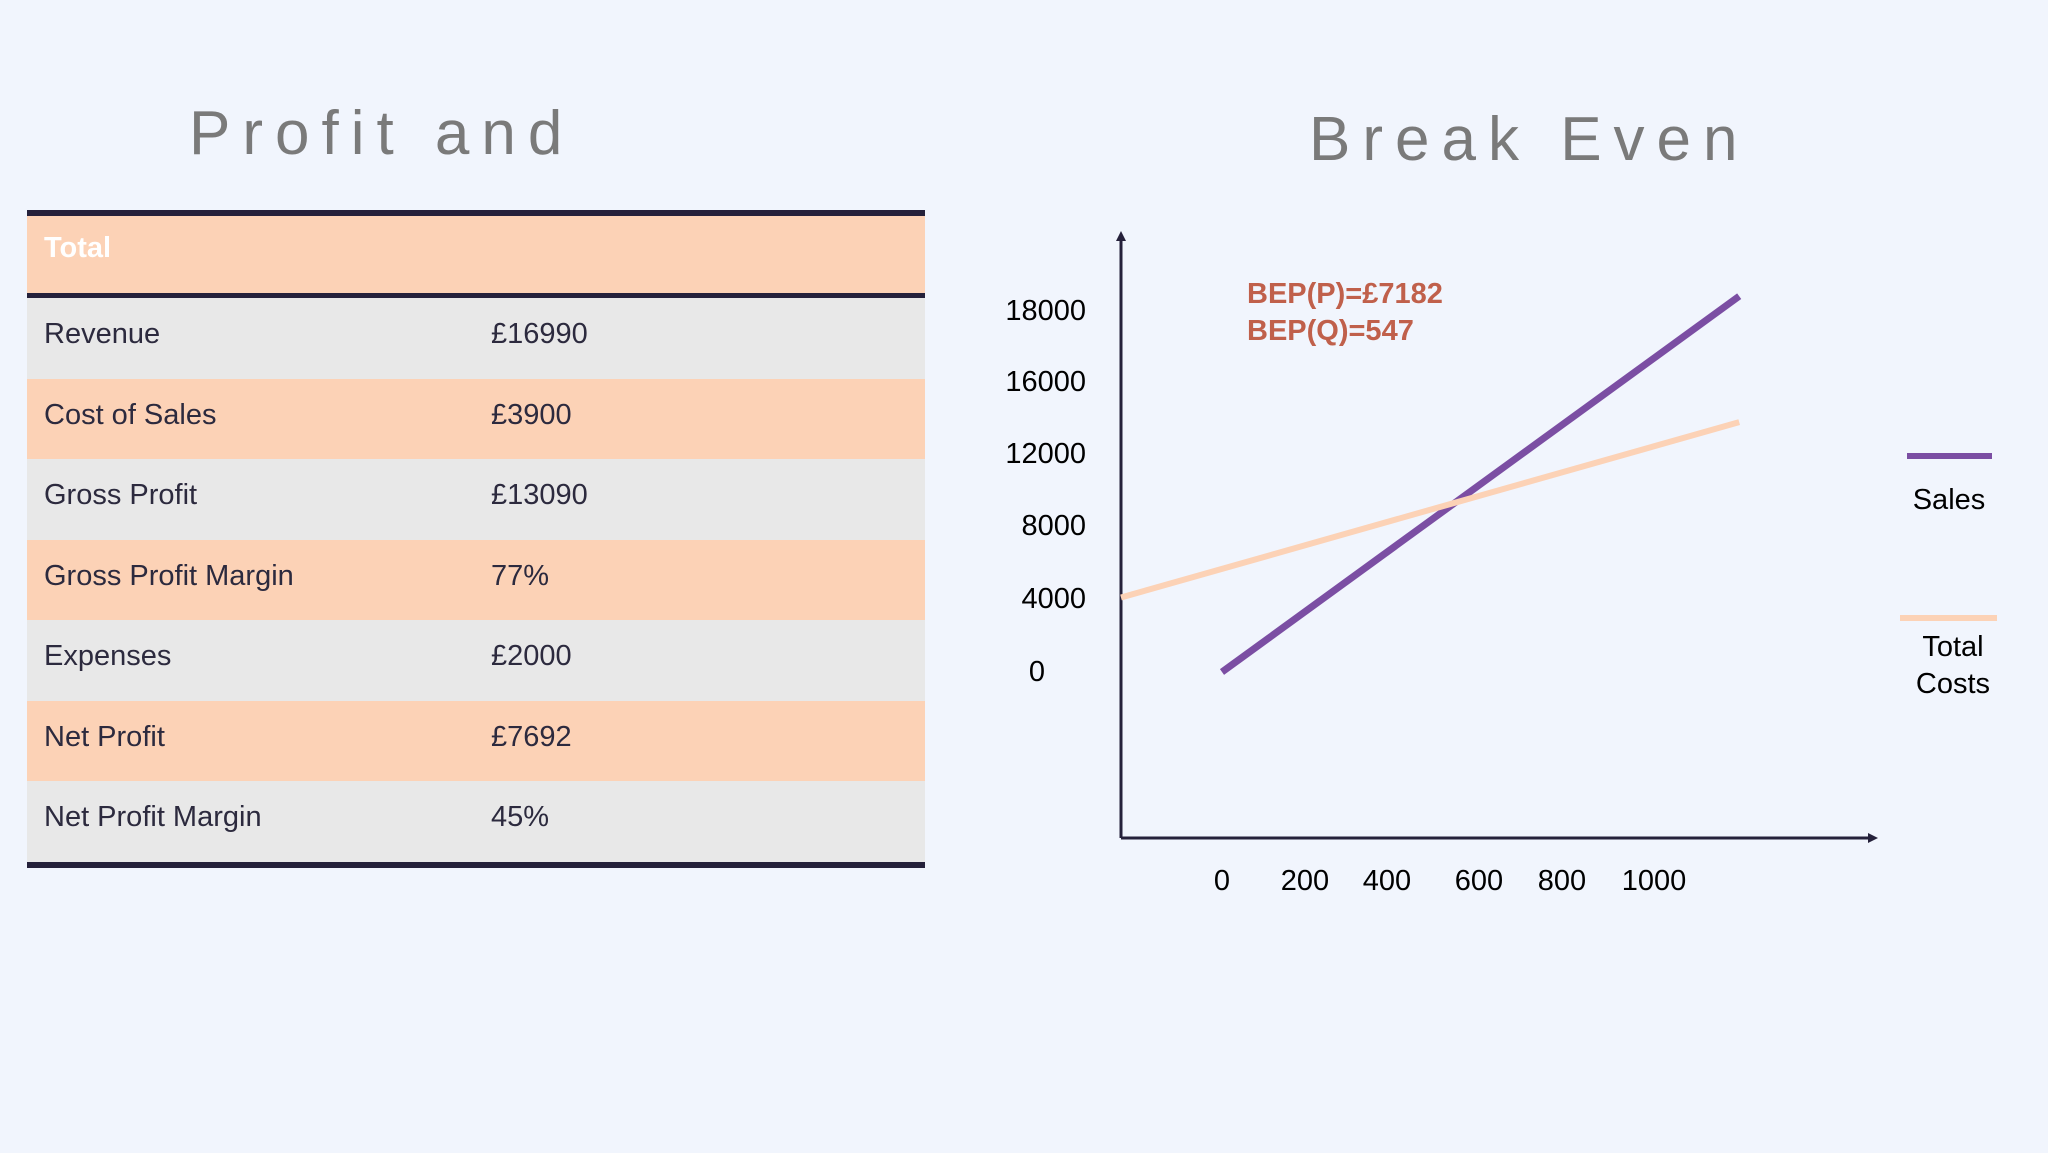 Image resolution: width=2048 pixels, height=1153 pixels. What do you see at coordinates (1053, 599) in the screenshot?
I see `y-tick-label: 4000` at bounding box center [1053, 599].